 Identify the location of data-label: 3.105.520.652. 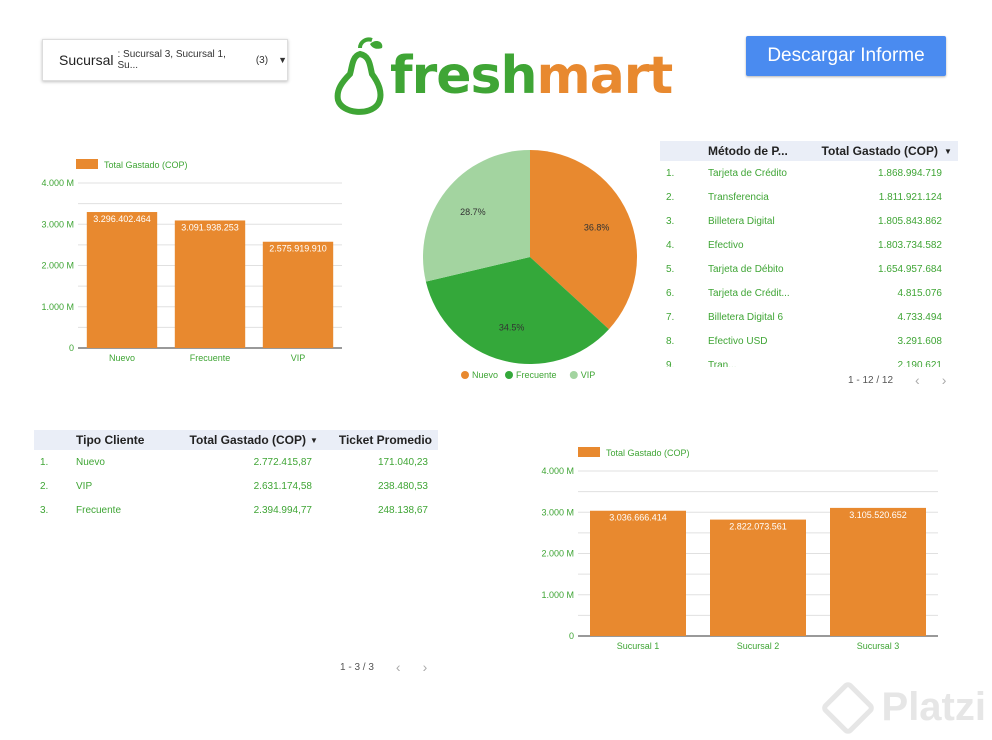
(878, 515).